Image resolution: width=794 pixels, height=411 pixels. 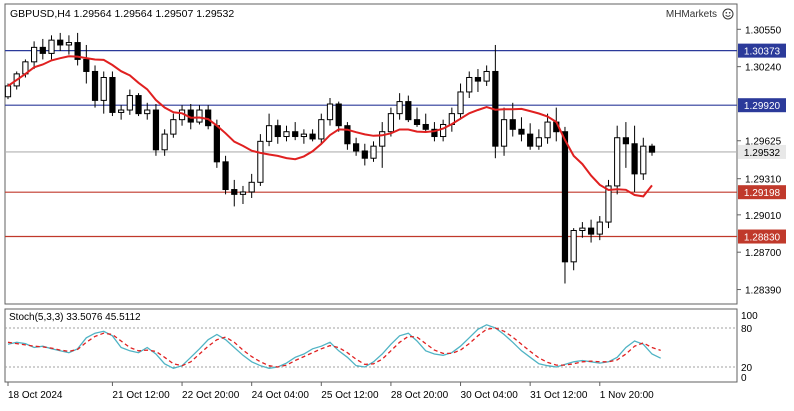 What do you see at coordinates (420, 395) in the screenshot?
I see `time-tick-label: 28 Oct 20:00` at bounding box center [420, 395].